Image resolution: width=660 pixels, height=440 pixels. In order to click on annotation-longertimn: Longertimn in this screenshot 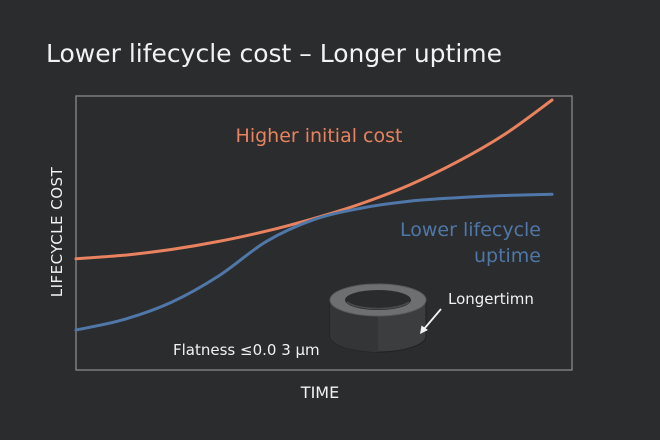, I will do `click(491, 299)`.